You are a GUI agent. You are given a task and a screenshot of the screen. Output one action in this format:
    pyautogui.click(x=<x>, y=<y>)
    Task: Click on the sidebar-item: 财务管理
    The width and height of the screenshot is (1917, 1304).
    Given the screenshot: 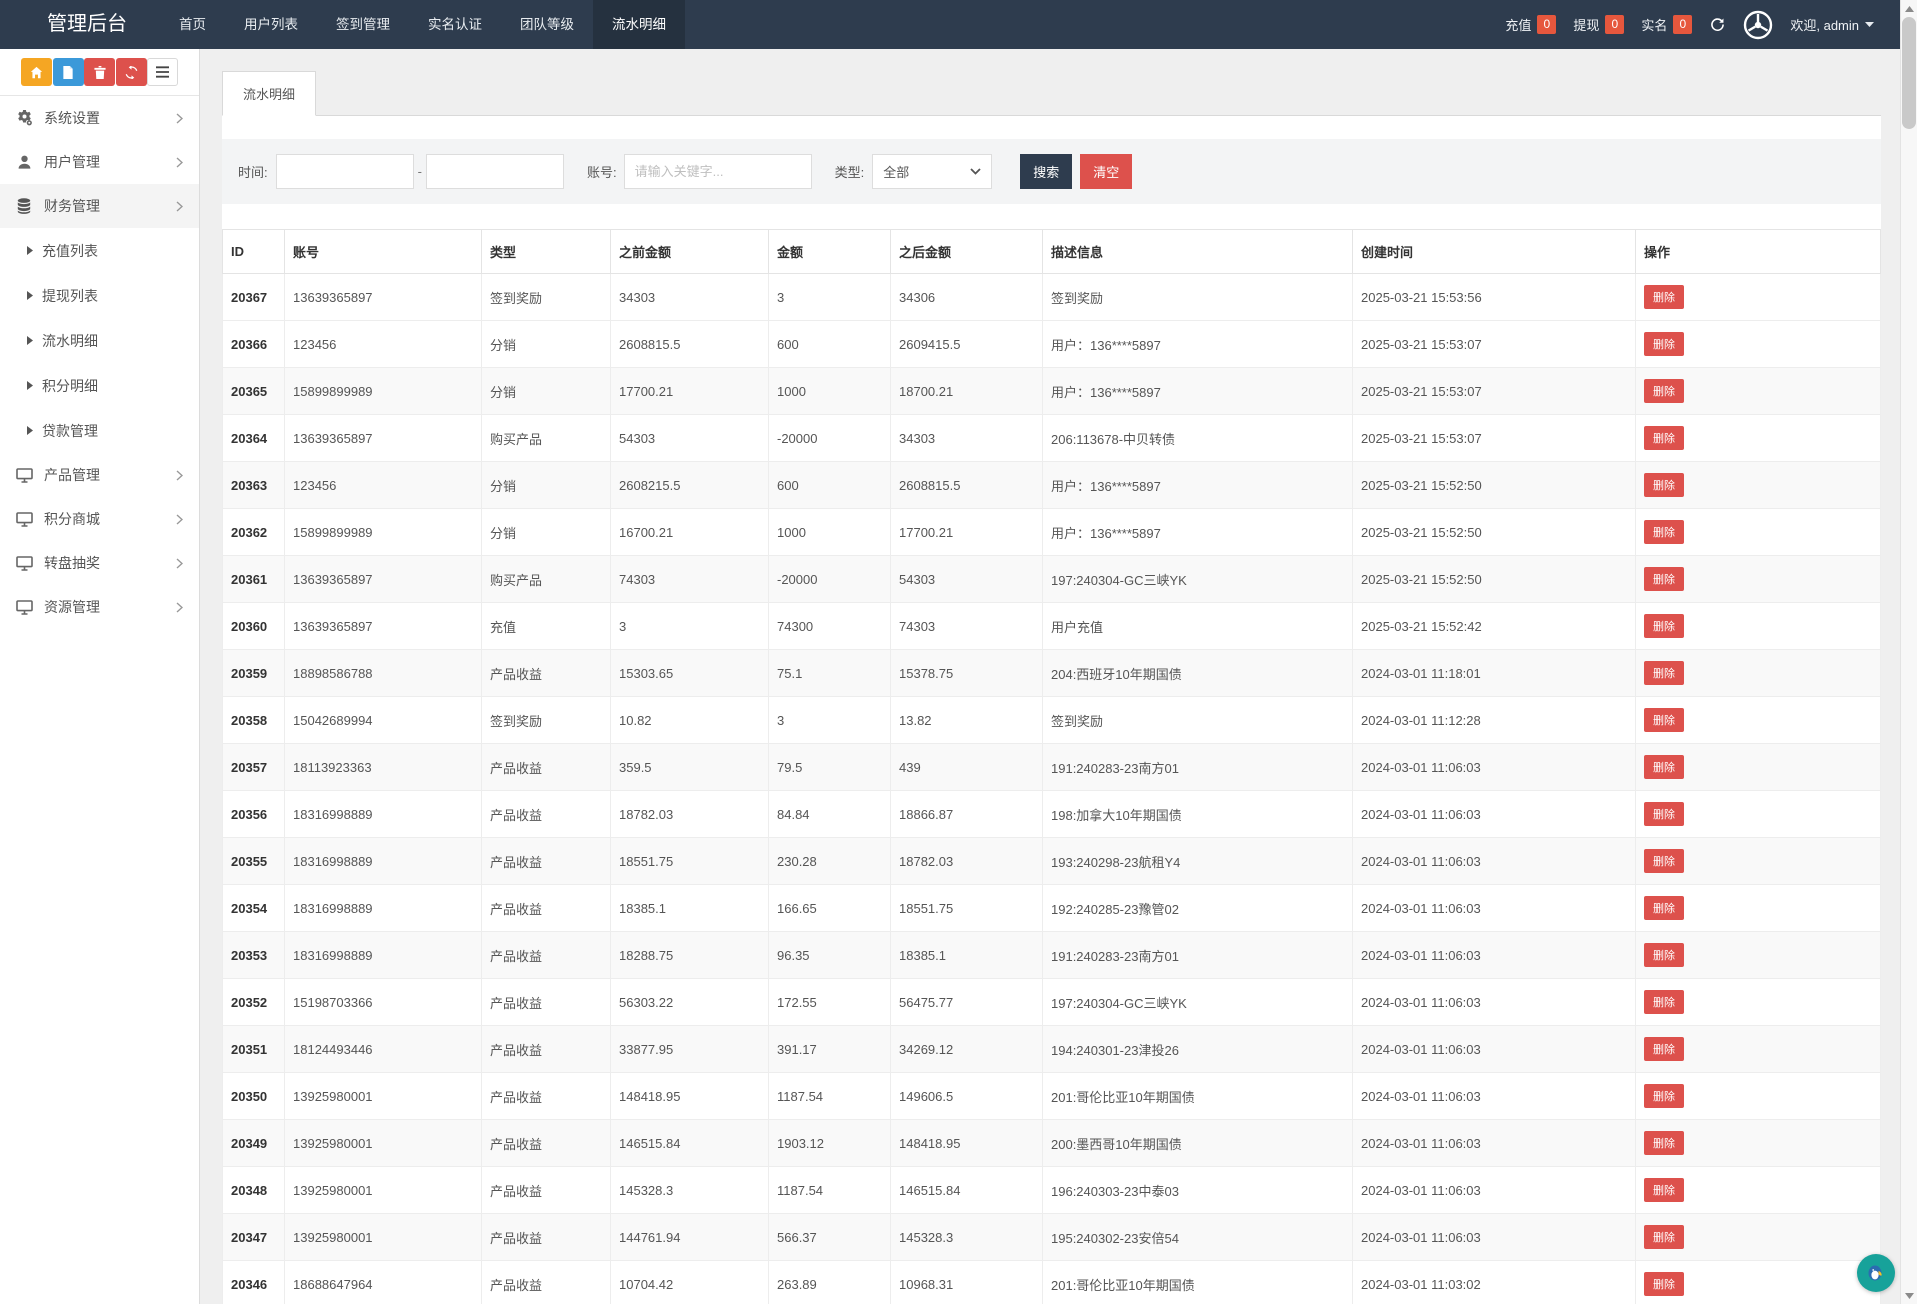 What is the action you would take?
    pyautogui.click(x=99, y=206)
    